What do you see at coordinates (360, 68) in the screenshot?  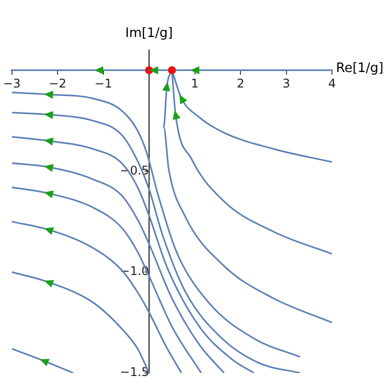 I see `x-axis-title: Re[1/g]` at bounding box center [360, 68].